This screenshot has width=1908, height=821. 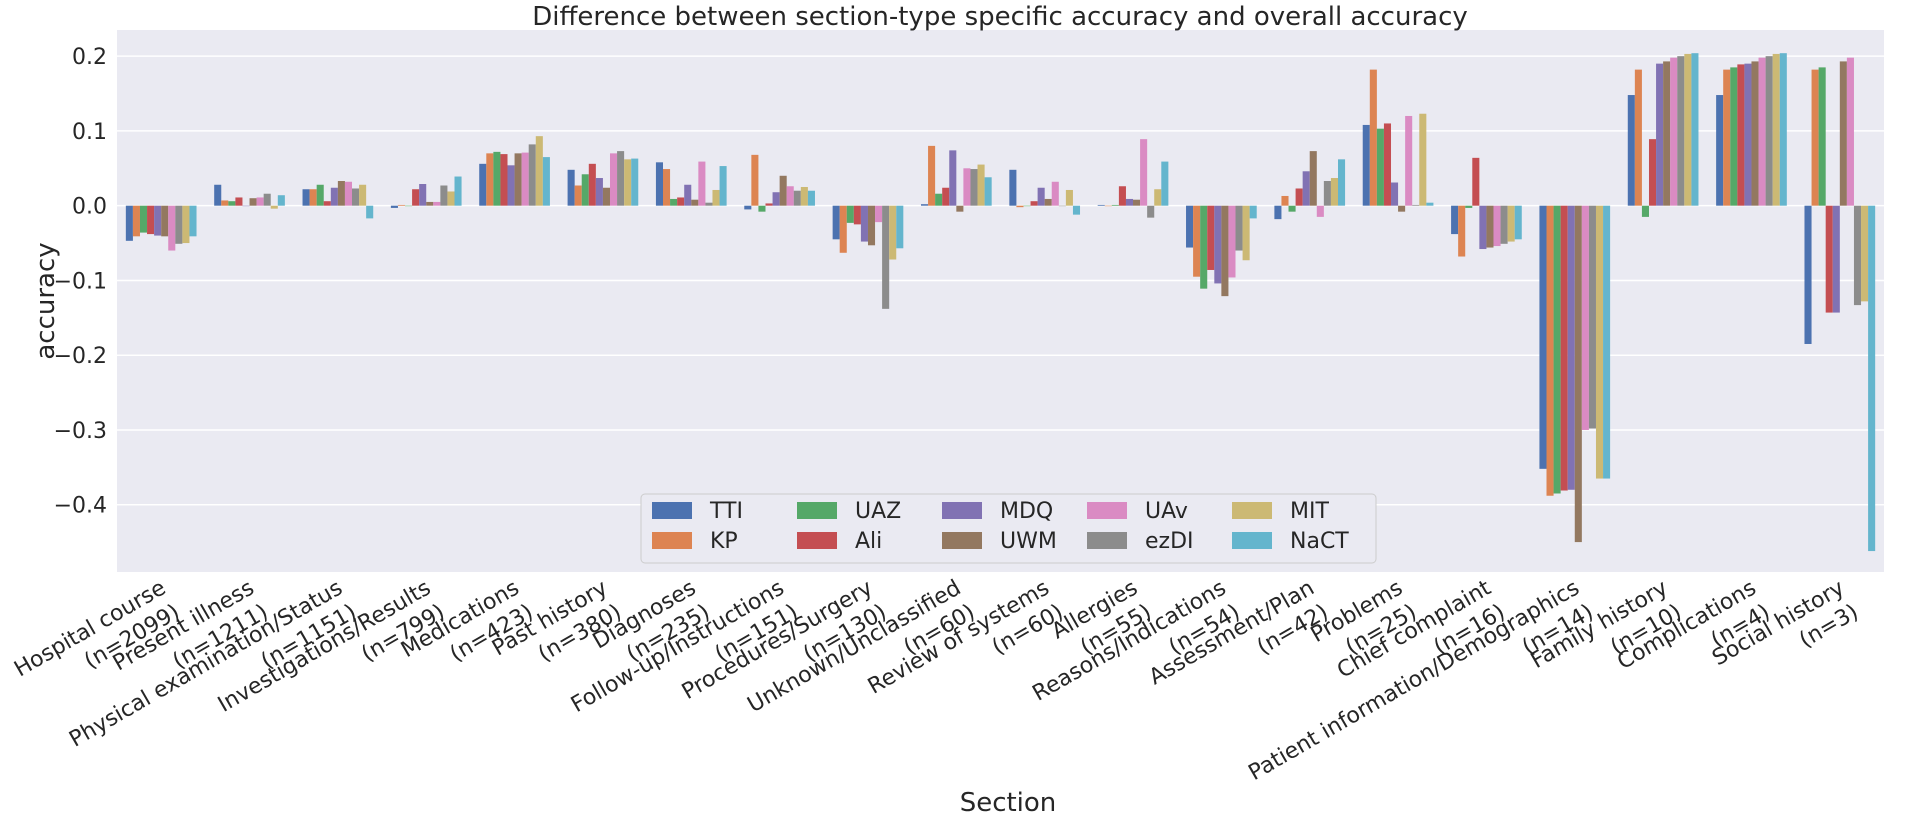 What do you see at coordinates (80, 282) in the screenshot?
I see `y-axis-ticks: 0.2 0.1 0.0 −0.1 −0.2 −0.3 −0.4` at bounding box center [80, 282].